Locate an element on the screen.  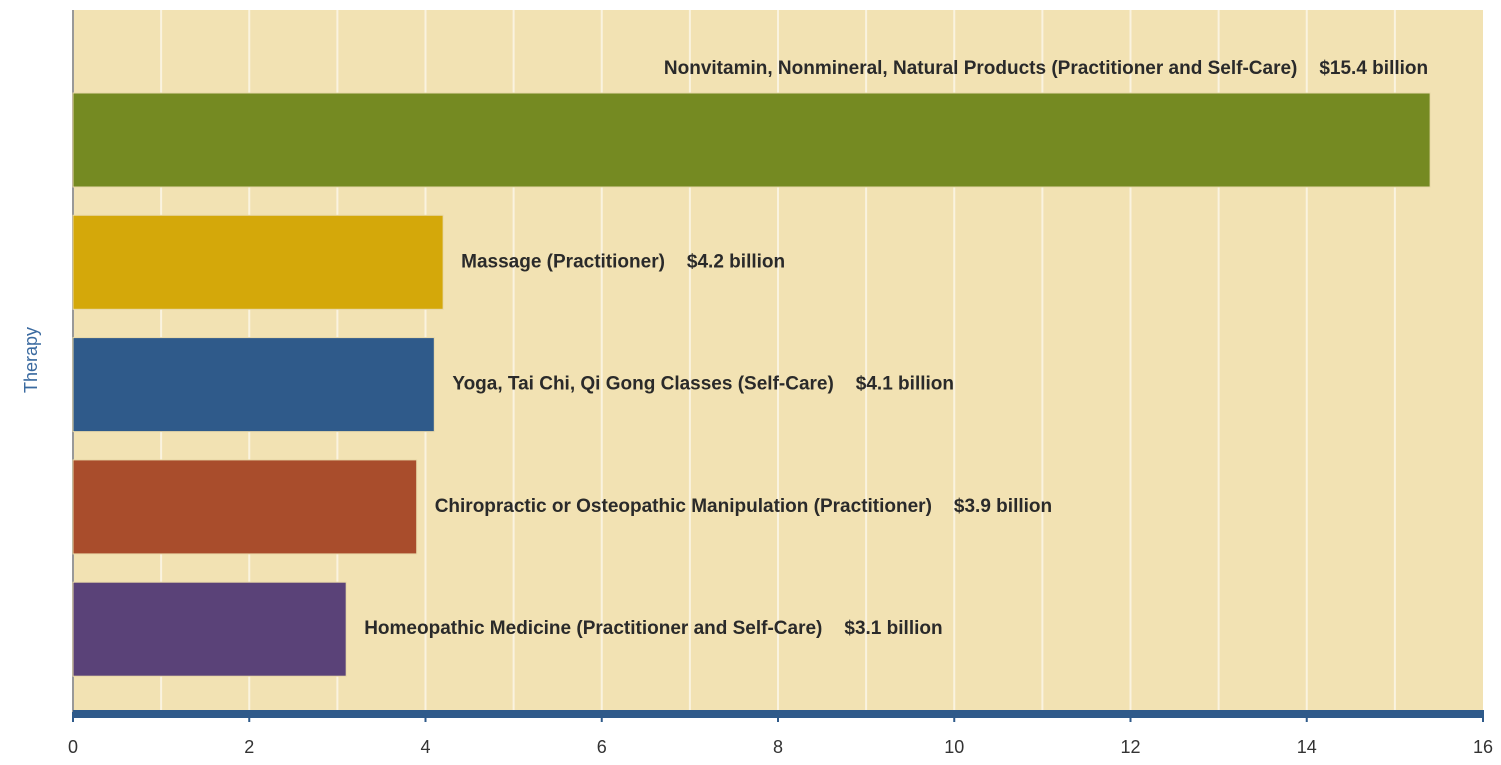
y-axis-label: Therapy is located at coordinates (31, 360).